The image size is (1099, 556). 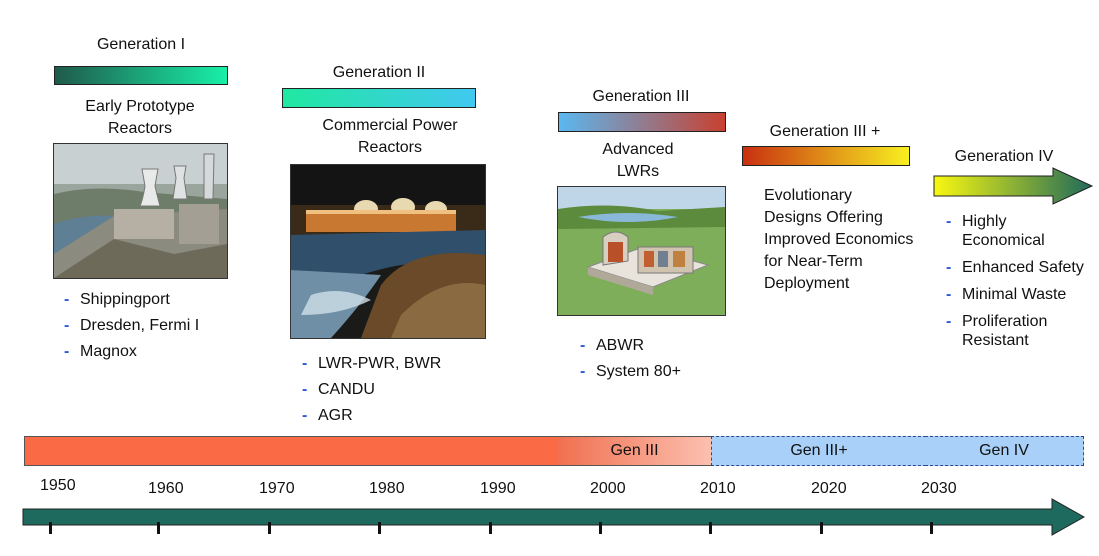 I want to click on gen3-reactor-photo, so click(x=641, y=251).